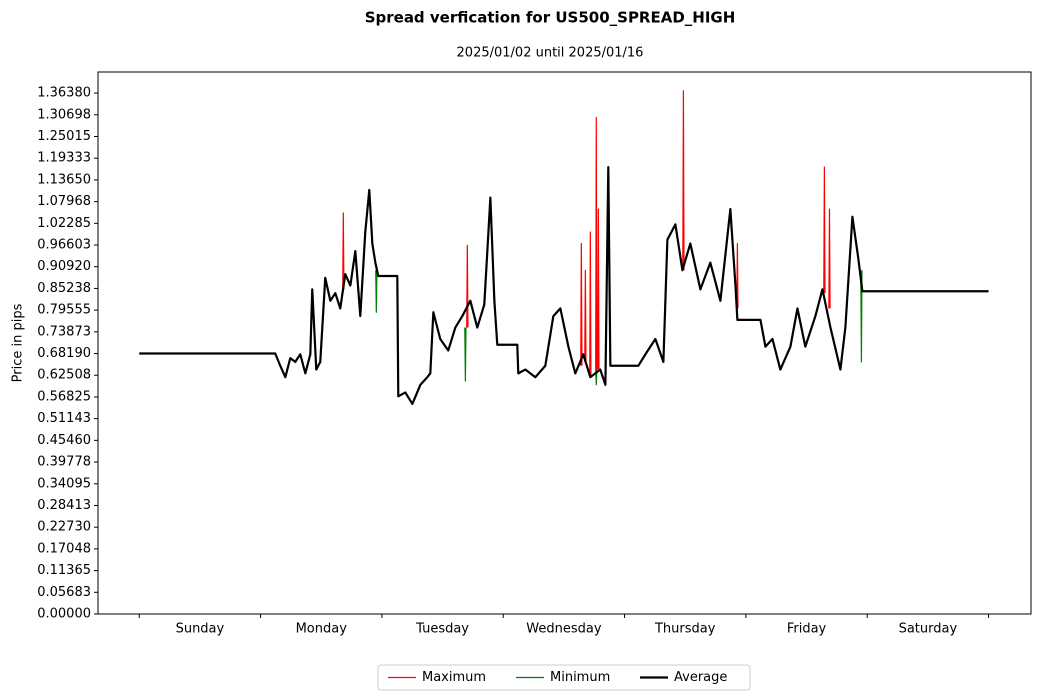 This screenshot has height=700, width=1039. What do you see at coordinates (64, 548) in the screenshot?
I see `y-tick-label: 0.17048` at bounding box center [64, 548].